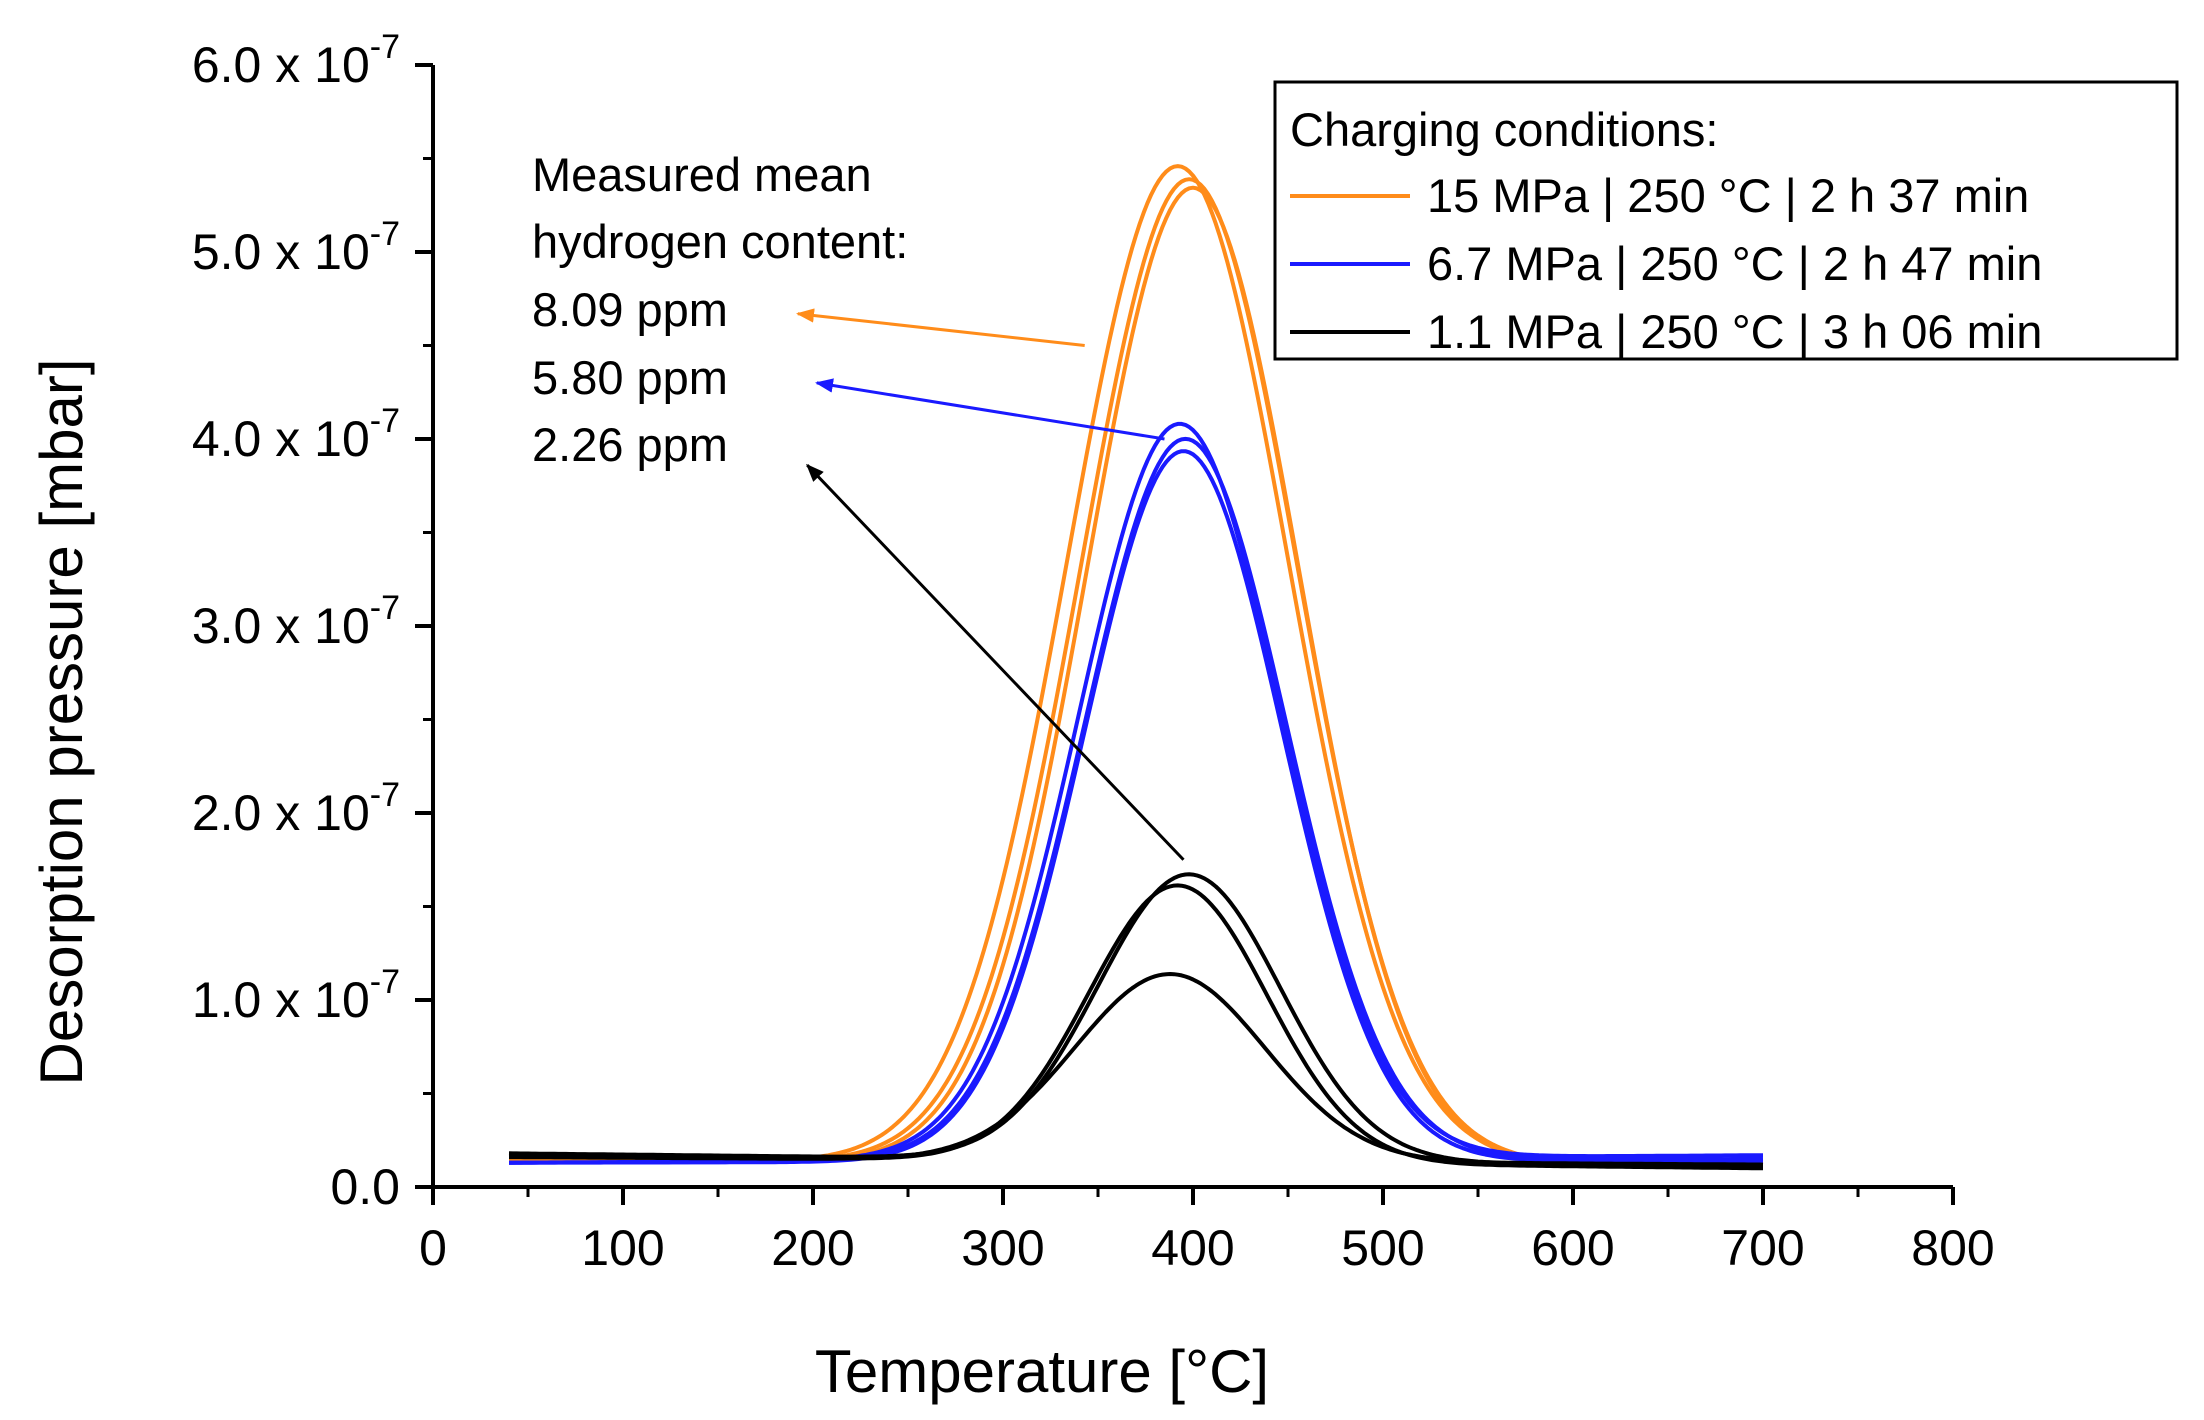 Image resolution: width=2204 pixels, height=1420 pixels. Describe the element at coordinates (1572, 1248) in the screenshot. I see `x-tick-label-600: 600` at that location.